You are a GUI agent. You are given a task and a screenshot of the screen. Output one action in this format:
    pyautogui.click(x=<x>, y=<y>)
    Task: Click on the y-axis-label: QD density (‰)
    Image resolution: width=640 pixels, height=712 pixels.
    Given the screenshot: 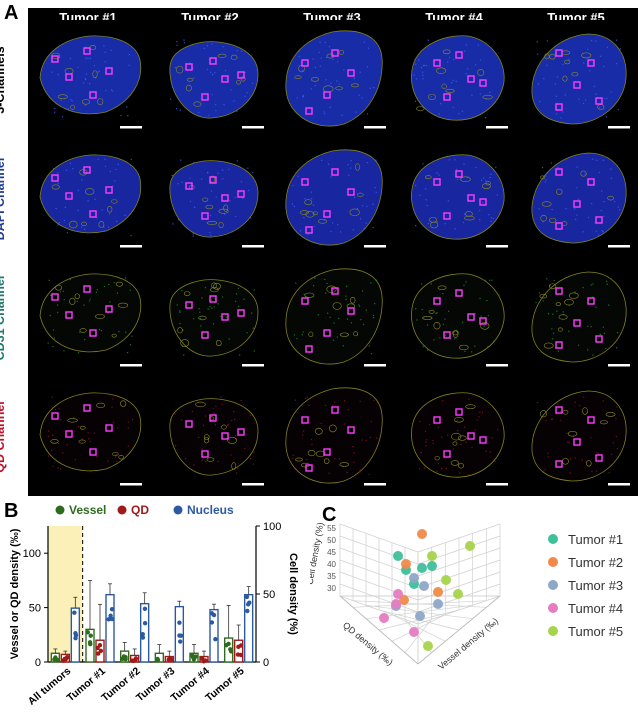 What is the action you would take?
    pyautogui.click(x=368, y=644)
    